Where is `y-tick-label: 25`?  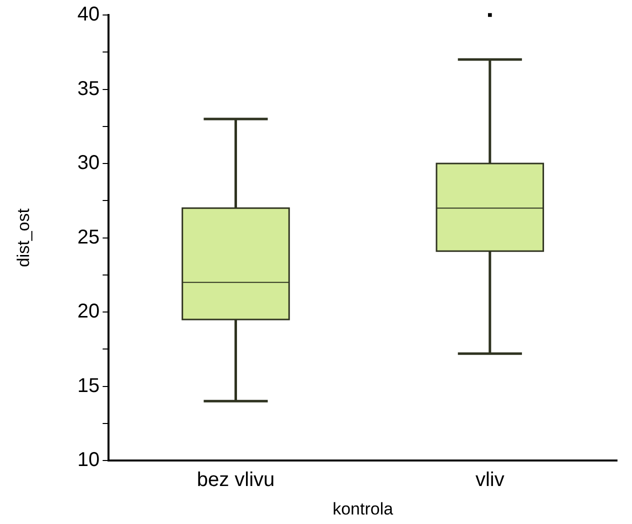
y-tick-label: 25 is located at coordinates (88, 237).